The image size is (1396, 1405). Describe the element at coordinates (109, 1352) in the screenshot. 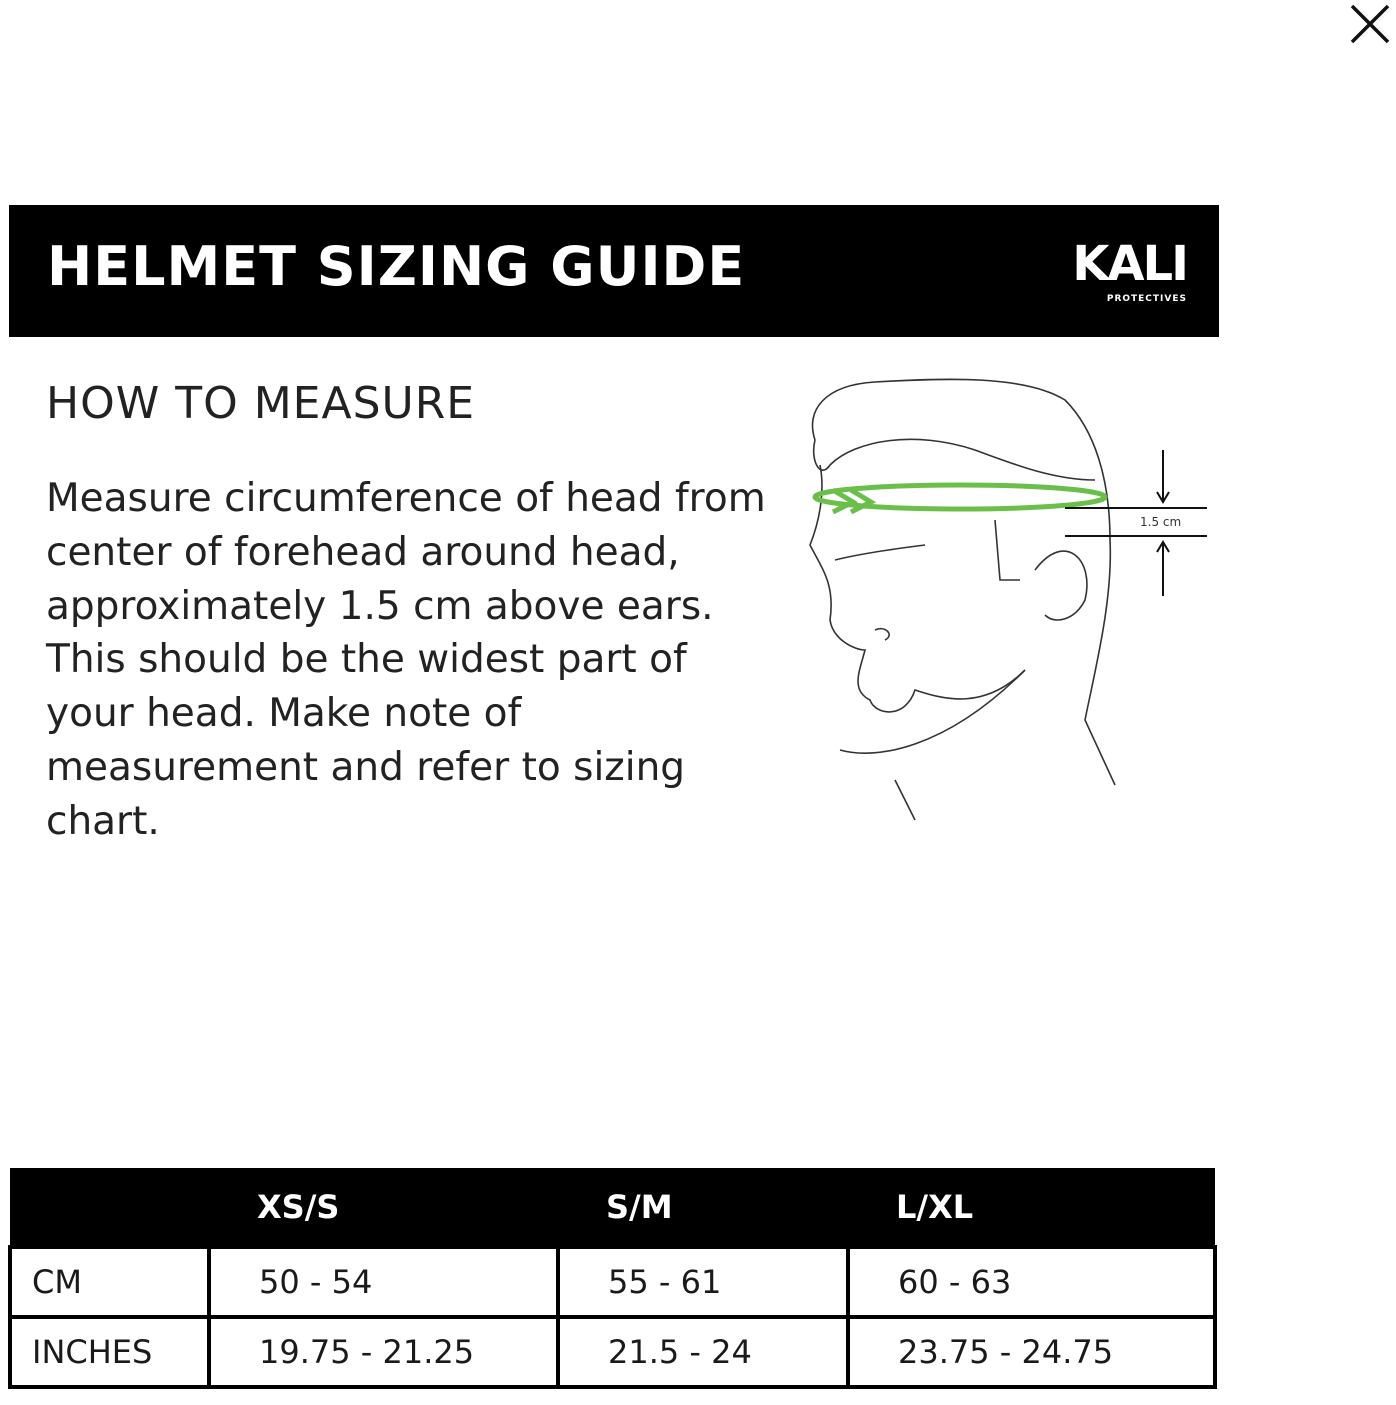

I see `row-label-inches: INCHES` at that location.